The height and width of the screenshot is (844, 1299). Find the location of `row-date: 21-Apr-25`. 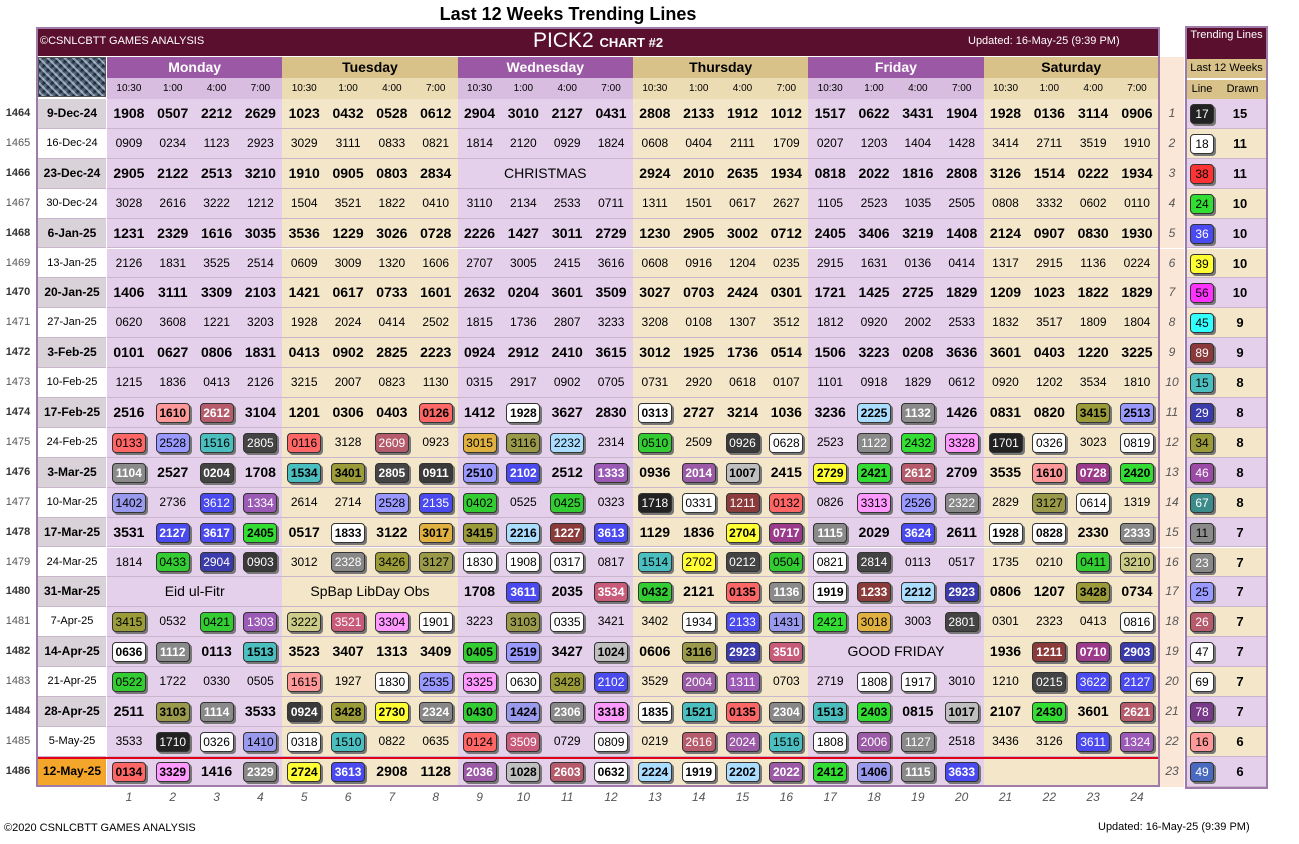

row-date: 21-Apr-25 is located at coordinates (72, 682).